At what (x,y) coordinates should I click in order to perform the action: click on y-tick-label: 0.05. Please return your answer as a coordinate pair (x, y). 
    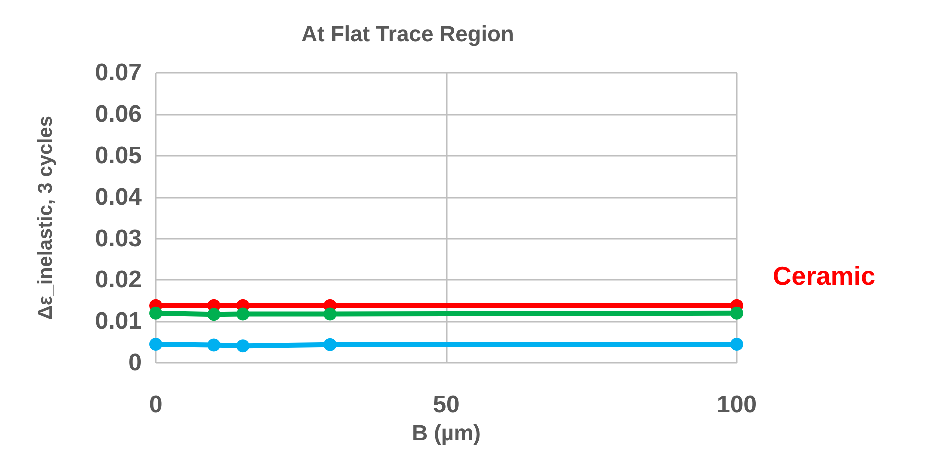
    Looking at the image, I should click on (118, 156).